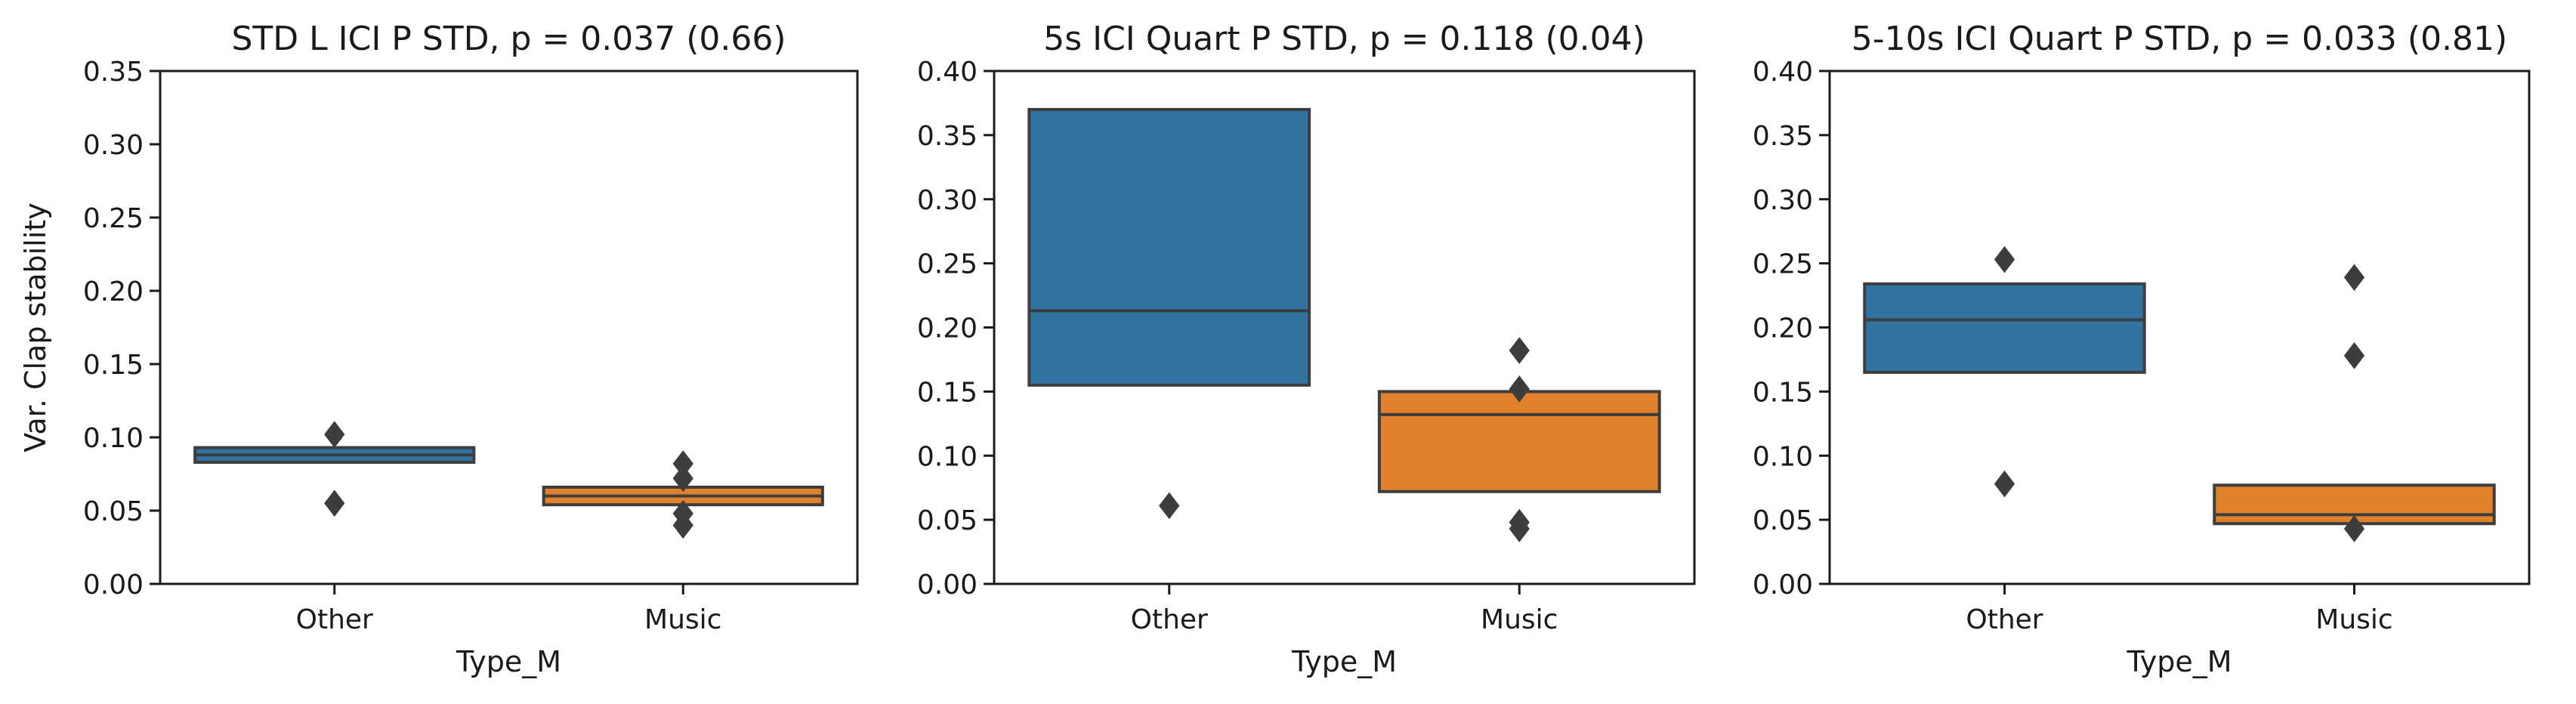  What do you see at coordinates (1344, 39) in the screenshot?
I see `panel-title: 5s ICI Quart P STD, p = 0.118 (0.04)` at bounding box center [1344, 39].